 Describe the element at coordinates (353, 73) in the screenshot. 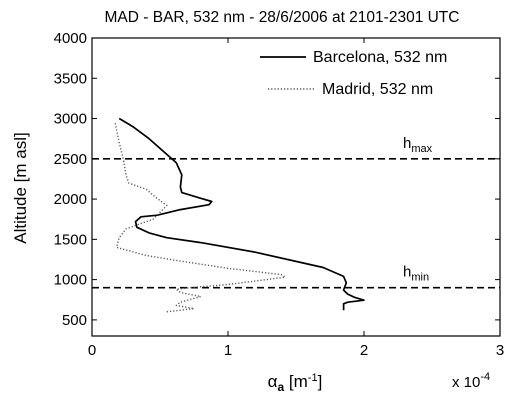

I see `legend: Barcelona, 532 nm Madrid, 532 nm` at that location.